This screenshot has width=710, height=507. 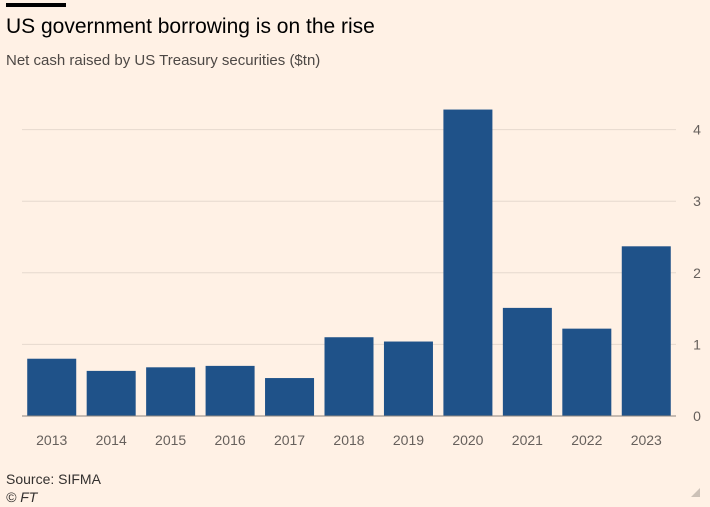 I want to click on x-tick-label: 2013, so click(x=51, y=440).